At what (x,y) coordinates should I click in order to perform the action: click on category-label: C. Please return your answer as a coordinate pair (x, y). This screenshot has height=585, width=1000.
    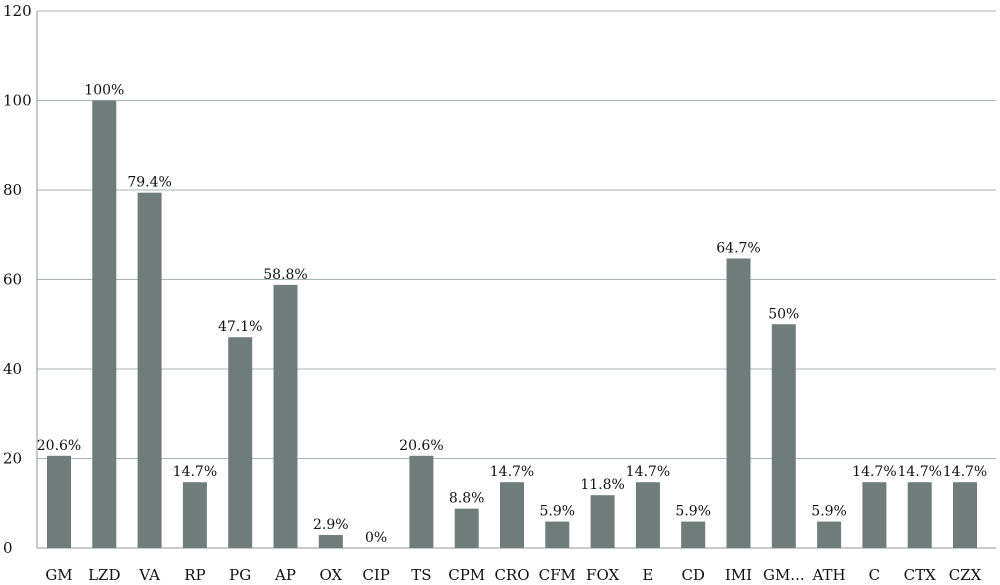
    Looking at the image, I should click on (874, 575).